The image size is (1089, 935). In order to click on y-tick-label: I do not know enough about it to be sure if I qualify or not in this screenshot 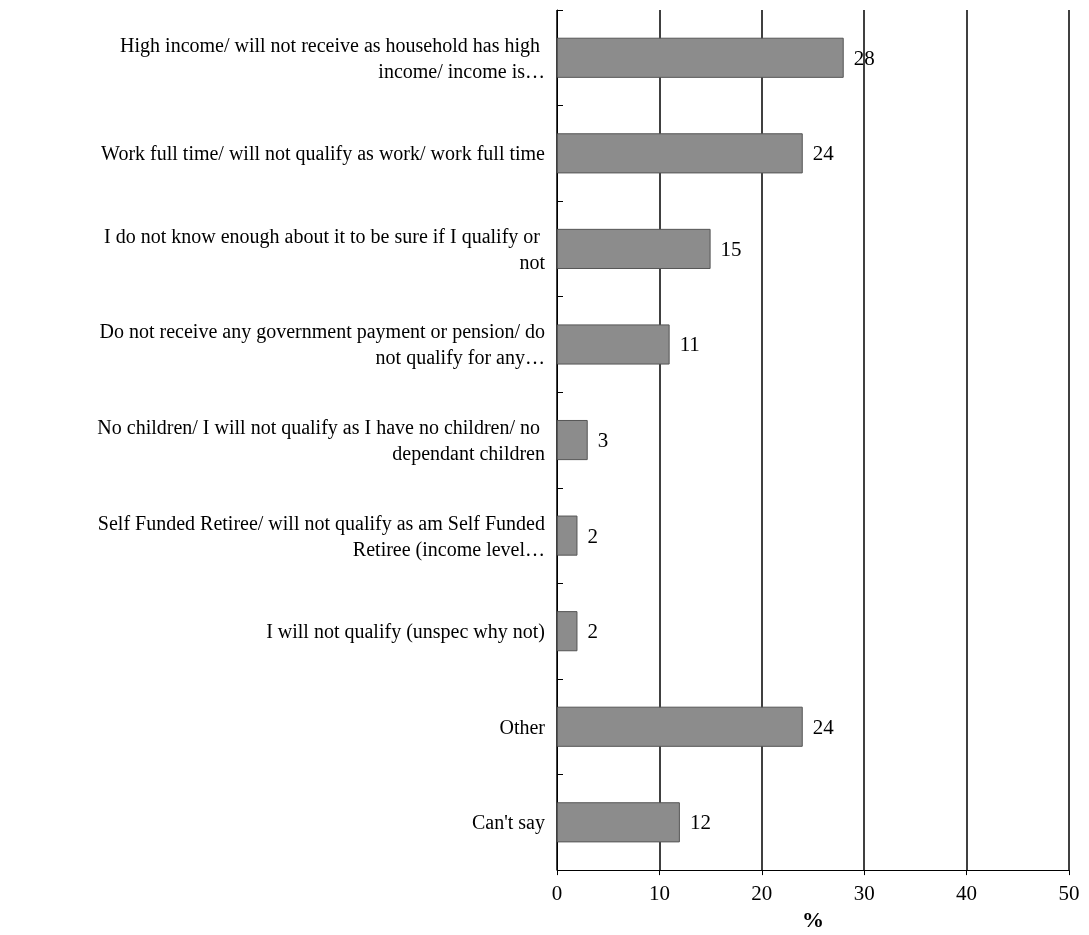, I will do `click(324, 248)`.